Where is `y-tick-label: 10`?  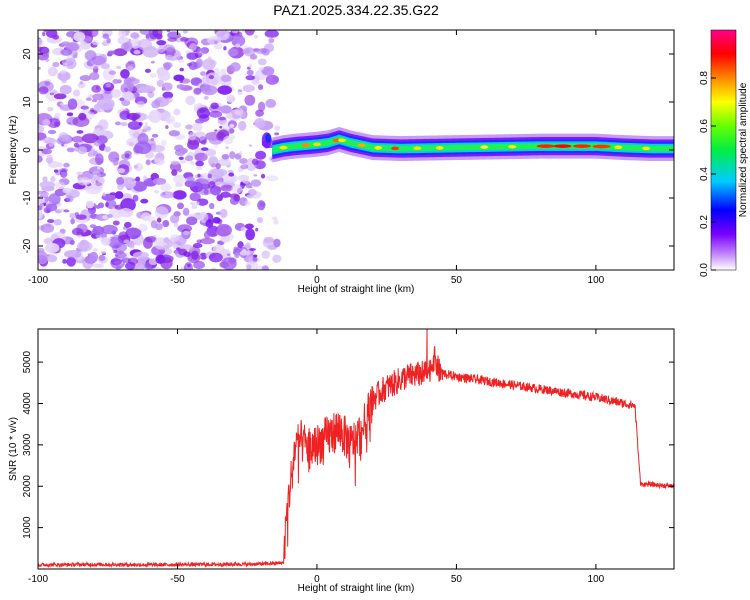
y-tick-label: 10 is located at coordinates (27, 102).